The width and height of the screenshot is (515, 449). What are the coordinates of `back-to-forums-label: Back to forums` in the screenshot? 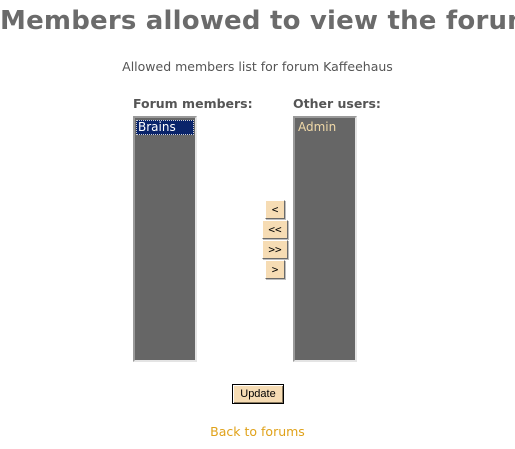 It's located at (257, 431).